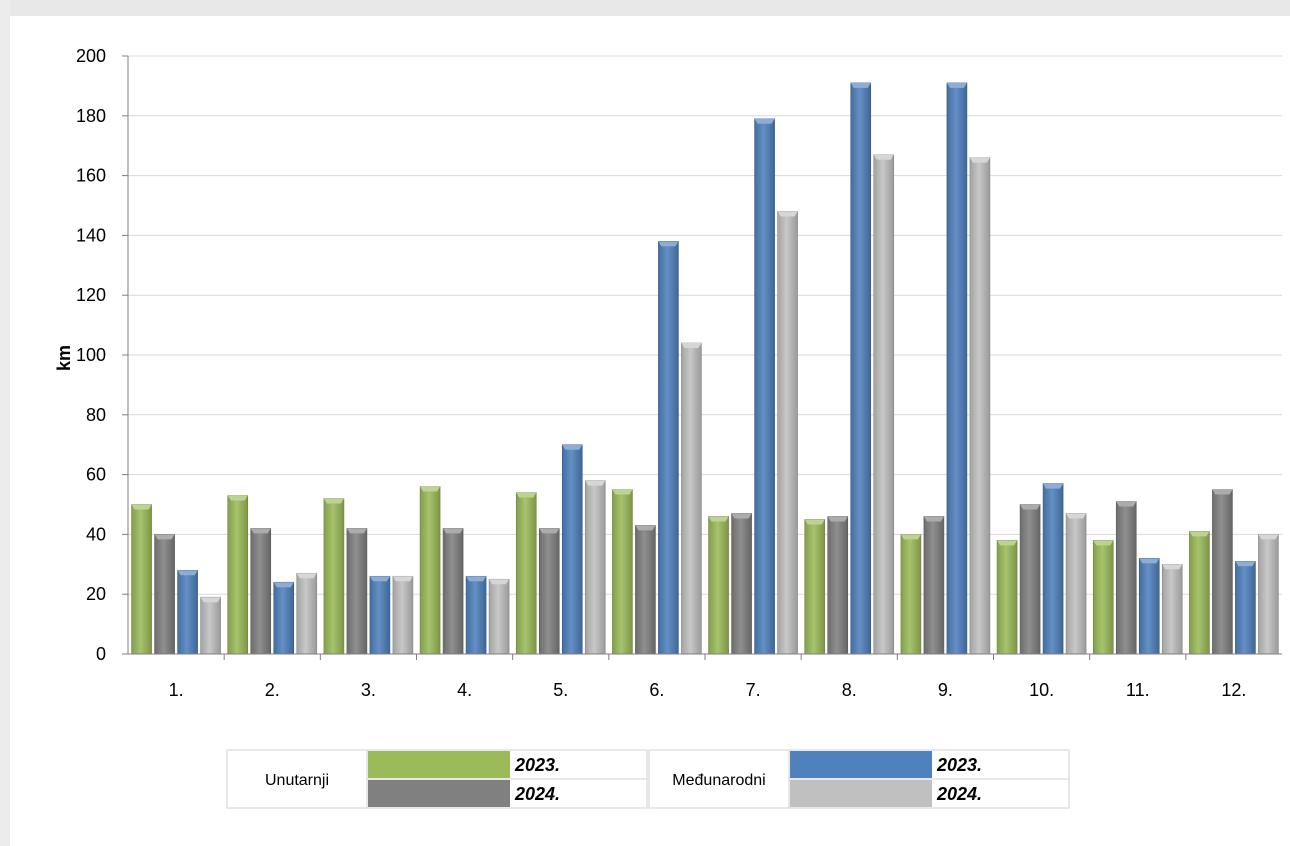 The image size is (1290, 846). Describe the element at coordinates (91, 56) in the screenshot. I see `y-tick-label: 200` at that location.